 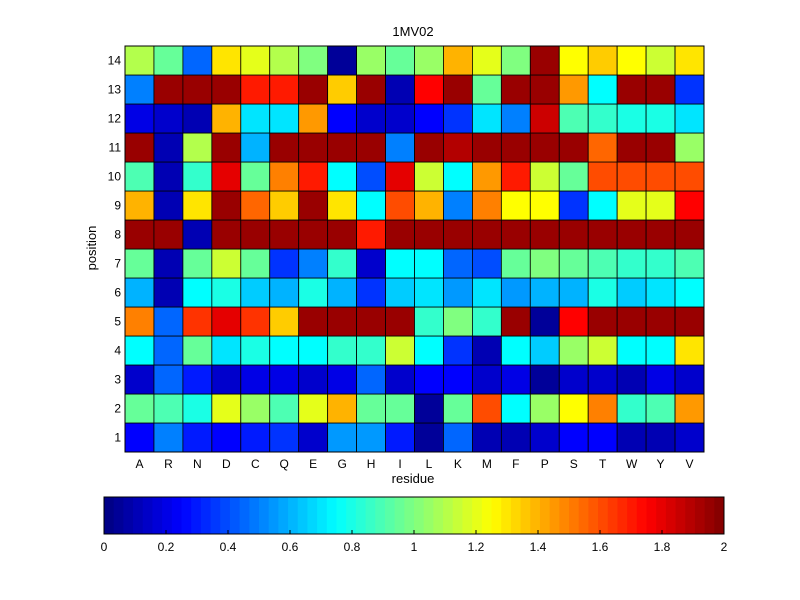 I want to click on colorbar-tick-label: 0, so click(x=104, y=547).